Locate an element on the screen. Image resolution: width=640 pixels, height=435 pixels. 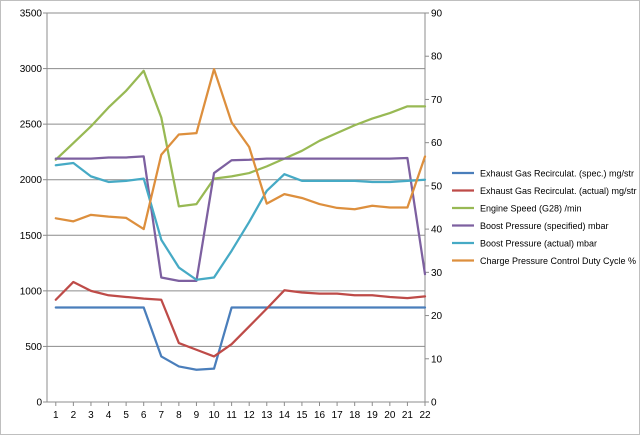
right-tick-label: 10 is located at coordinates (437, 359).